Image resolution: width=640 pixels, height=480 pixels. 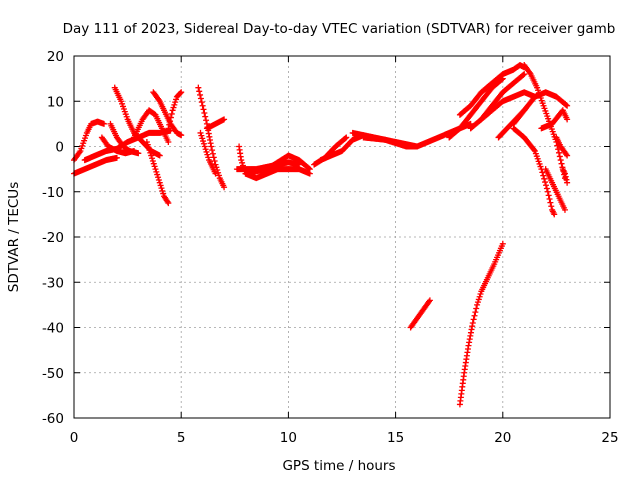 I want to click on y-tick-label: -20, so click(x=53, y=238).